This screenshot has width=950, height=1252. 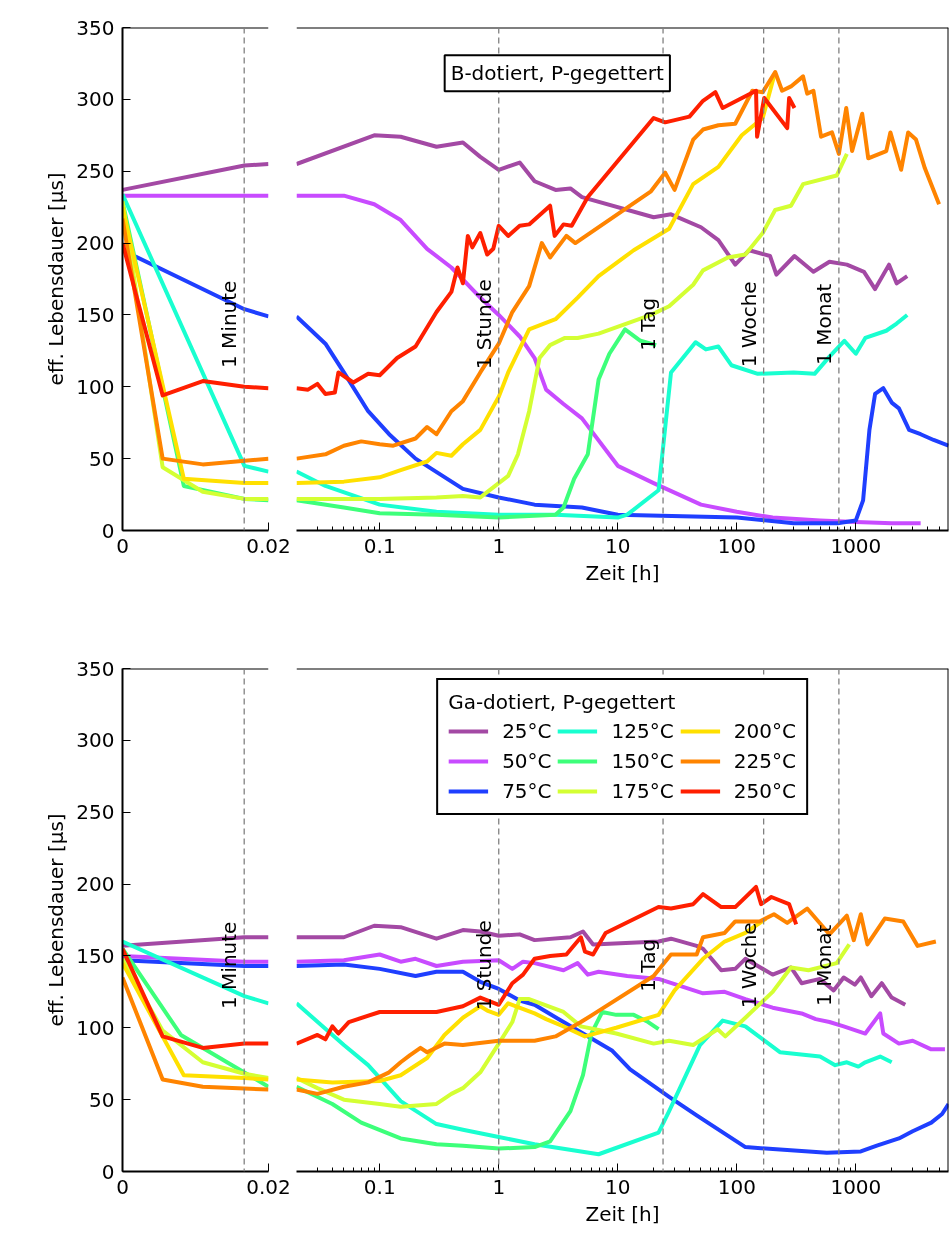 I want to click on legend-label: 225°C, so click(x=764, y=761).